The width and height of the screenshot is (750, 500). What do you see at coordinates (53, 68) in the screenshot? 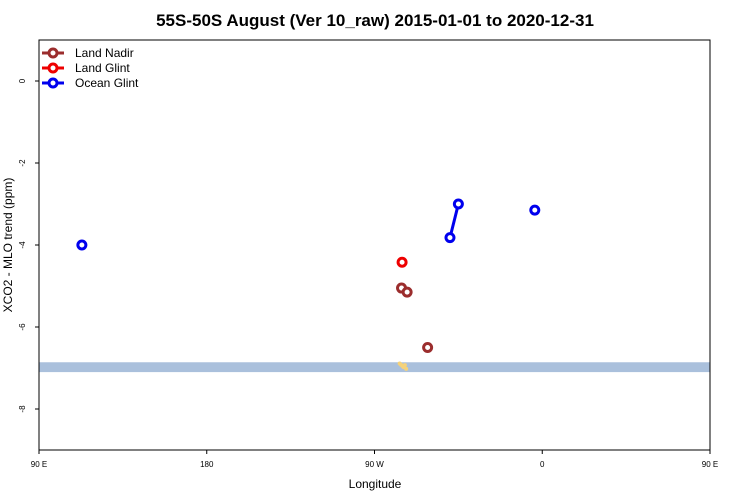
I see `legend-land-glint-marker` at bounding box center [53, 68].